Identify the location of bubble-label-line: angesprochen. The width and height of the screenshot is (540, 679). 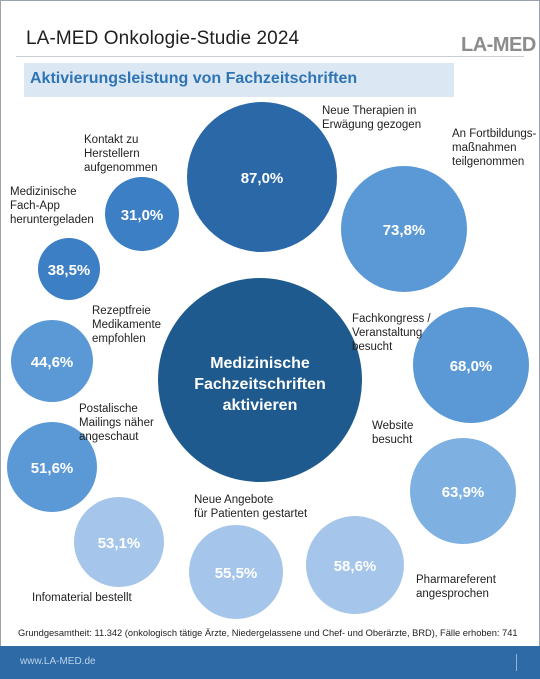
(452, 594).